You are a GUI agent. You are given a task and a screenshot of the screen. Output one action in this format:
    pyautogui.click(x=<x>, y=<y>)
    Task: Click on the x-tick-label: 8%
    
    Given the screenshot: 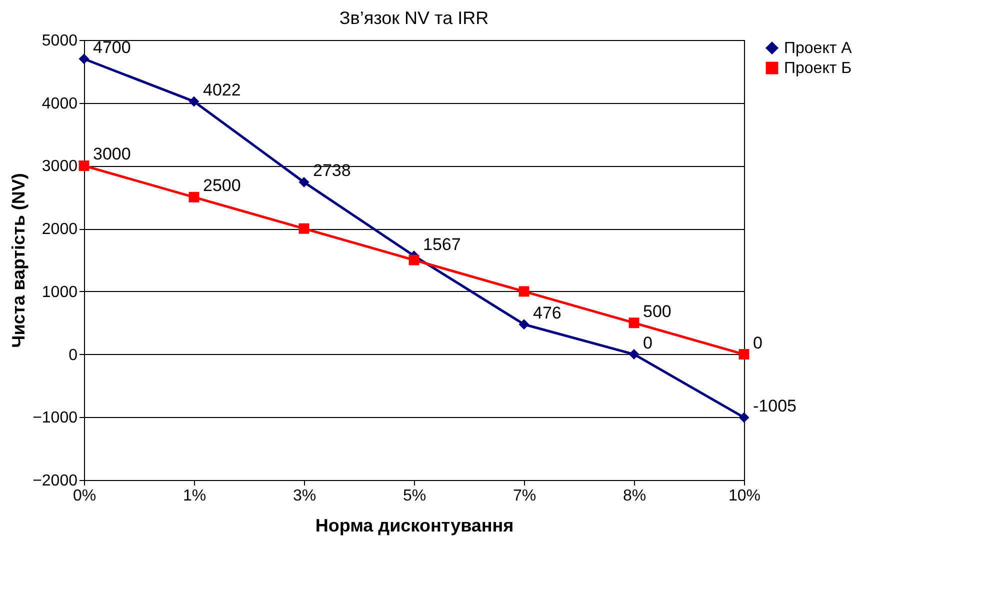 What is the action you would take?
    pyautogui.click(x=634, y=496)
    